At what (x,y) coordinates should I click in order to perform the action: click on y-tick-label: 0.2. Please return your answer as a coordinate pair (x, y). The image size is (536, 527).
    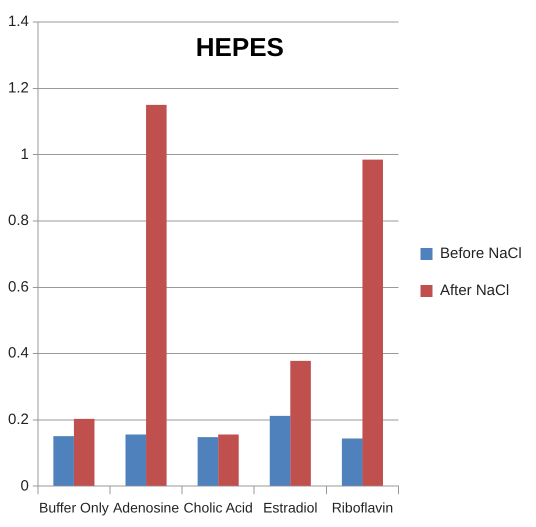
    Looking at the image, I should click on (18, 419).